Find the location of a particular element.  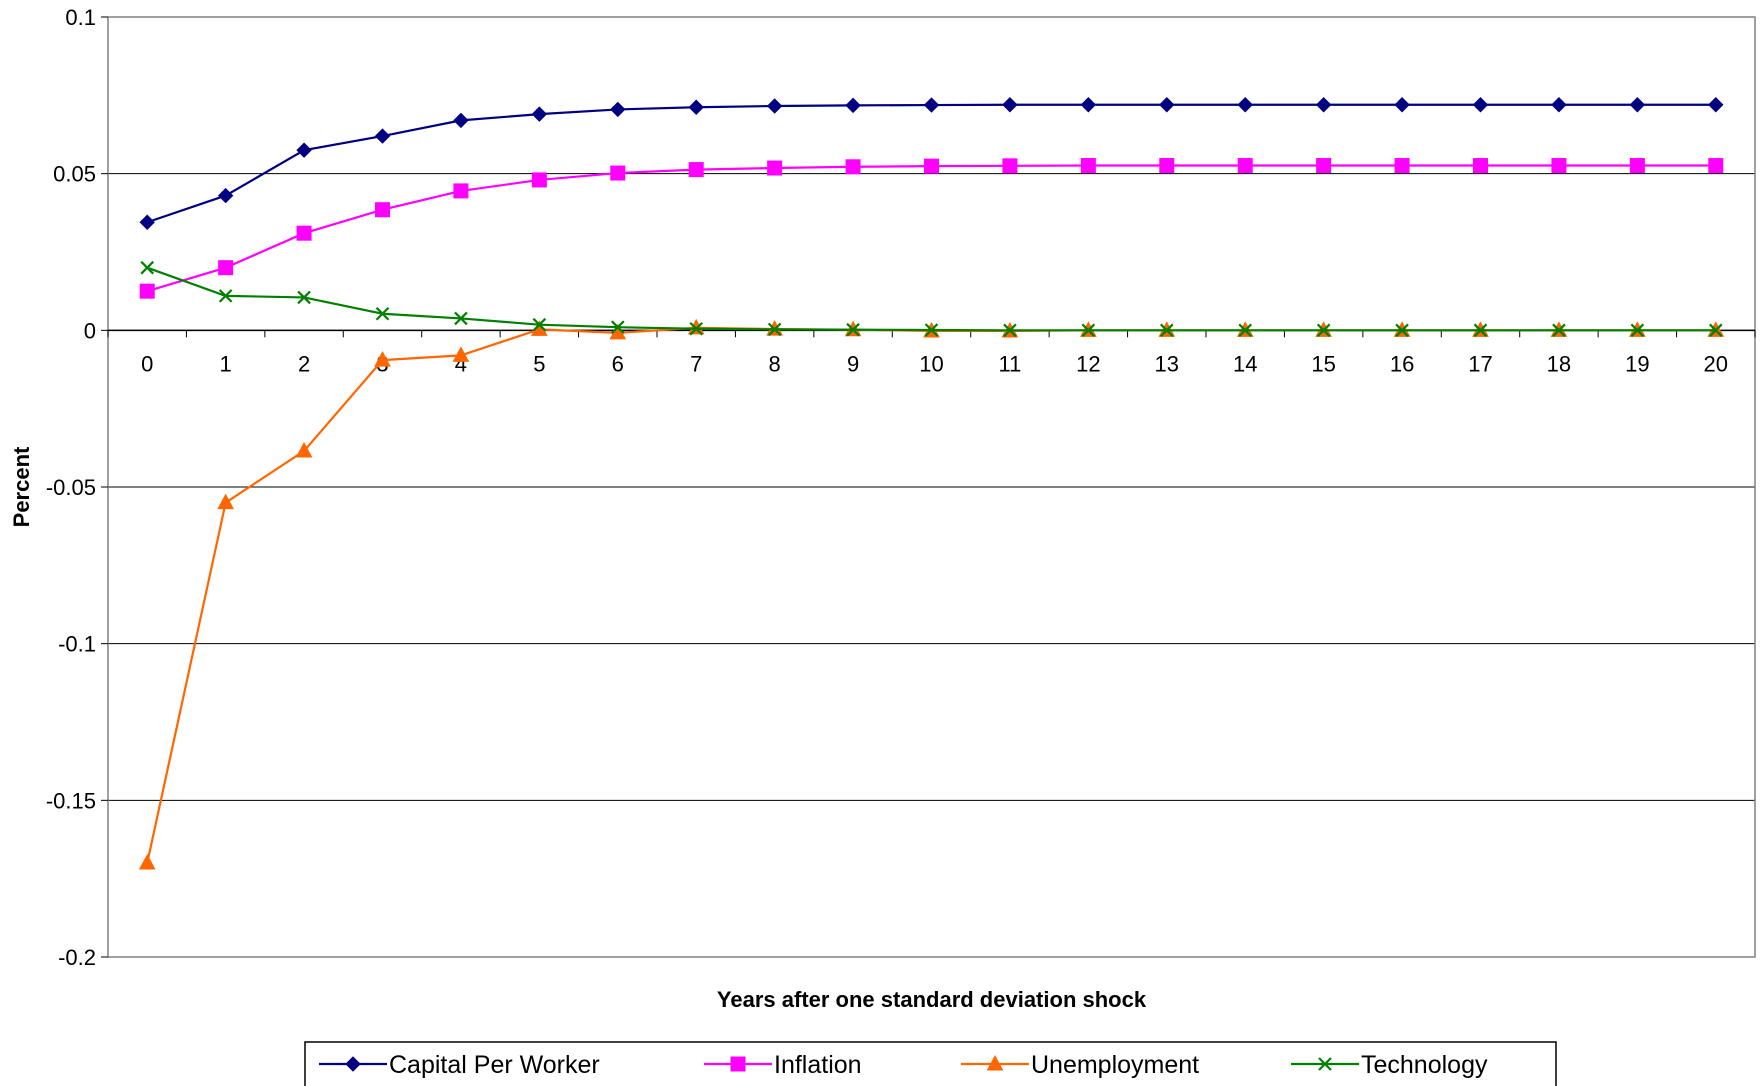

x-tick-label: 14 is located at coordinates (1245, 363).